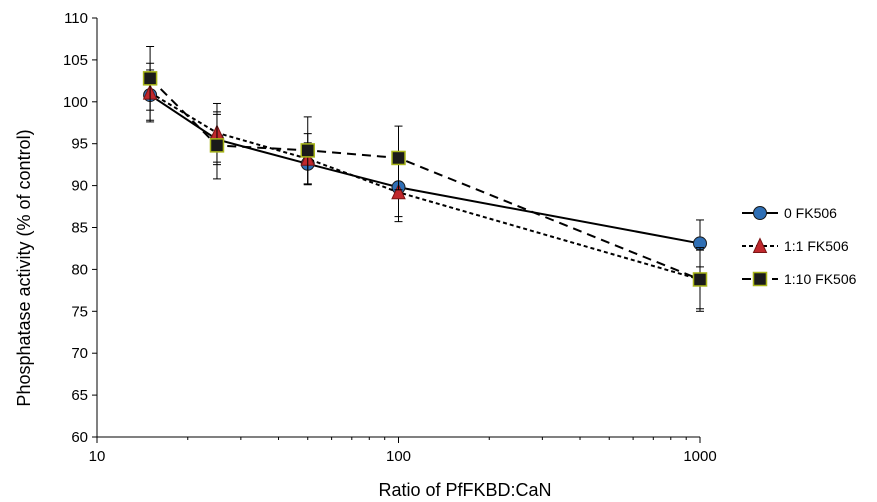 The width and height of the screenshot is (877, 502). I want to click on y-tick-label: 85, so click(79, 228).